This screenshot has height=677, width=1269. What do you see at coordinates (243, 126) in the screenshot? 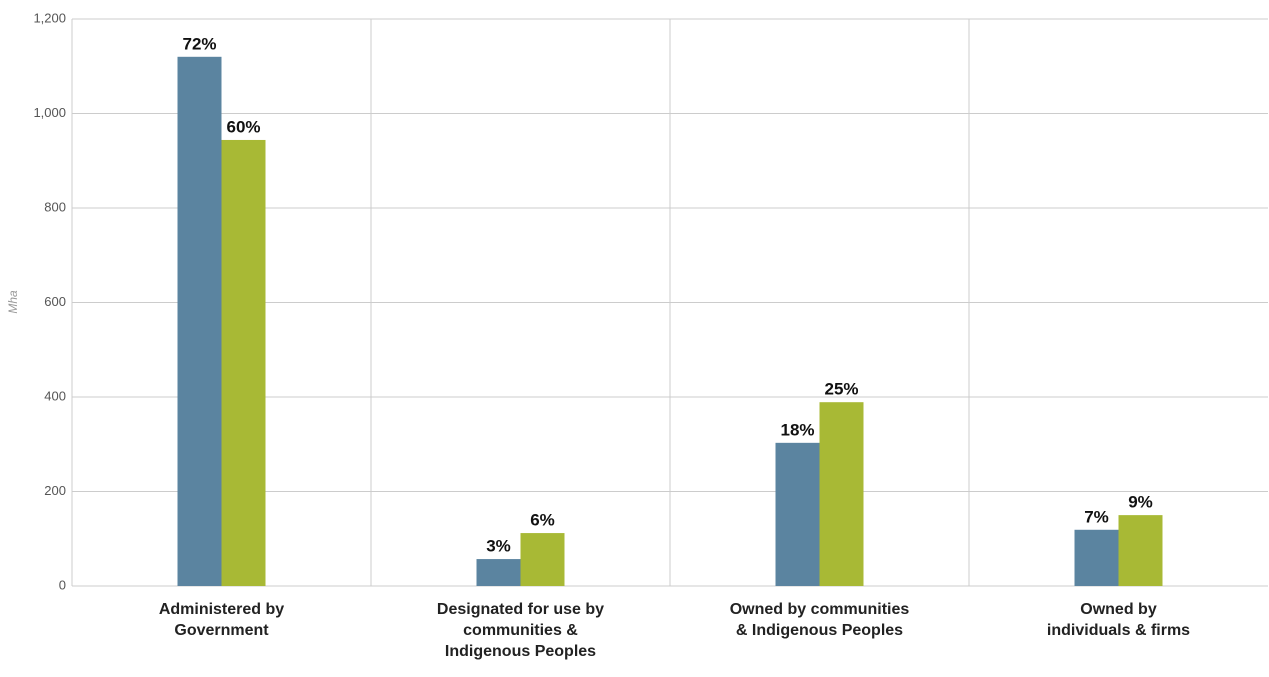
I see `data-label: 60%` at bounding box center [243, 126].